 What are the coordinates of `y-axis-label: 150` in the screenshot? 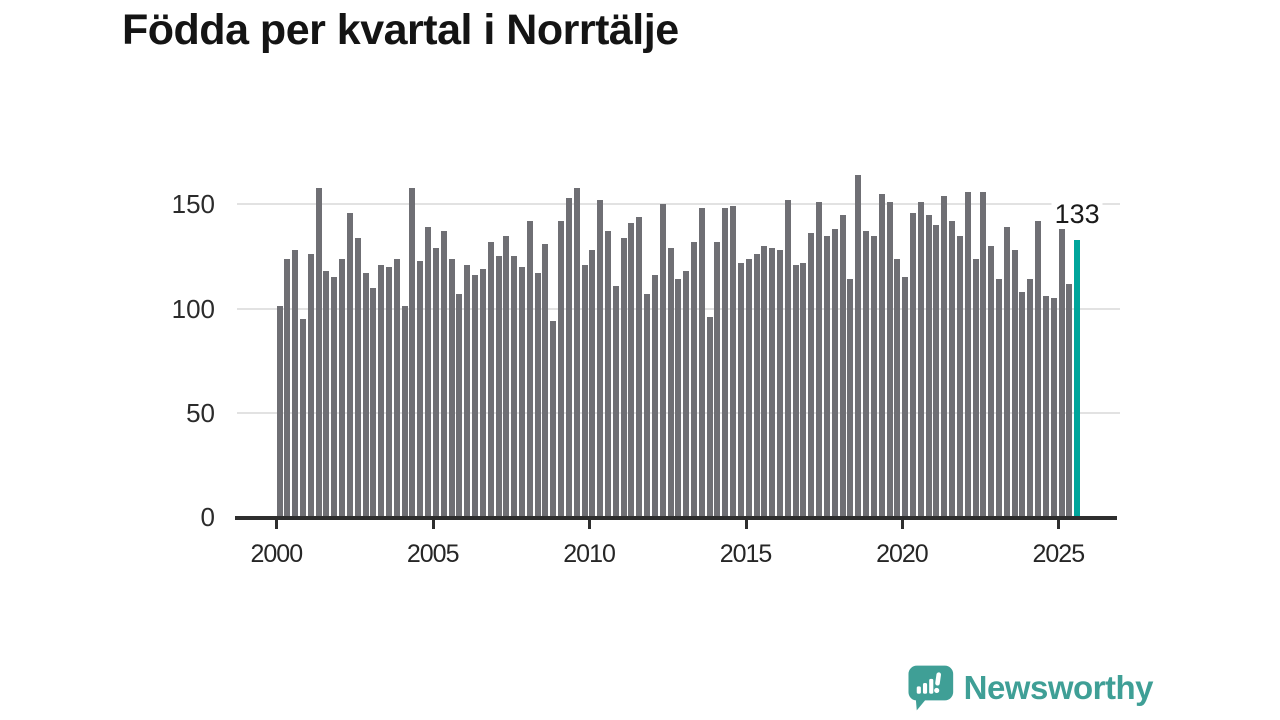 It's located at (193, 204).